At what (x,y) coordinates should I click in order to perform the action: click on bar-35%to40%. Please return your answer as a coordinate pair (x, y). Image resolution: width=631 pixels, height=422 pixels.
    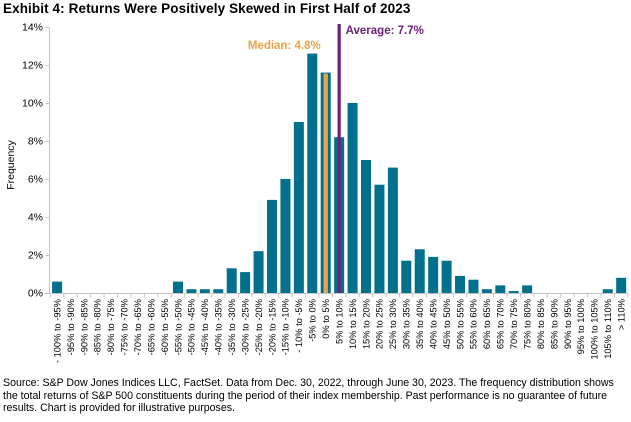
    Looking at the image, I should click on (419, 271).